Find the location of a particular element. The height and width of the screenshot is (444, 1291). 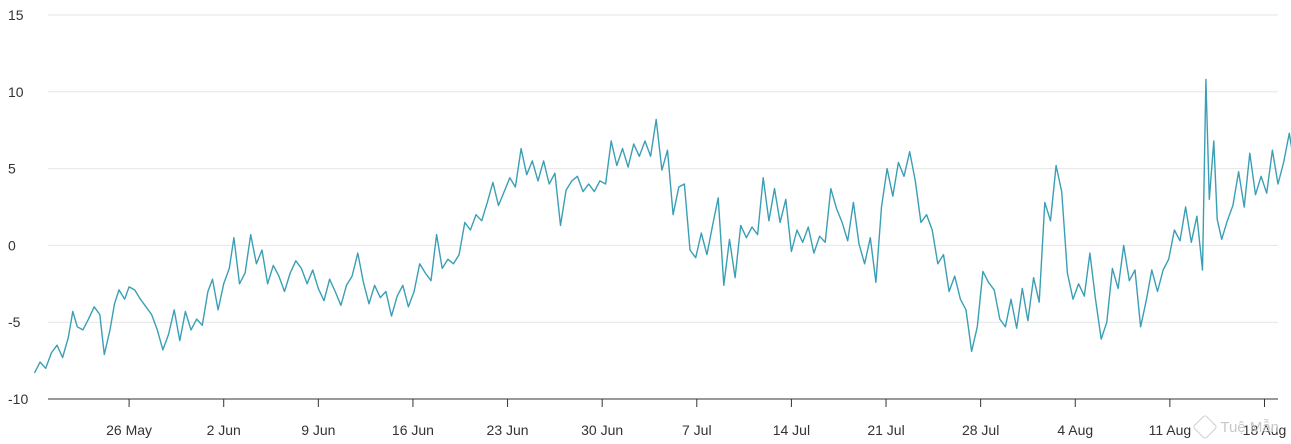

y-tick-label: 10 is located at coordinates (16, 92).